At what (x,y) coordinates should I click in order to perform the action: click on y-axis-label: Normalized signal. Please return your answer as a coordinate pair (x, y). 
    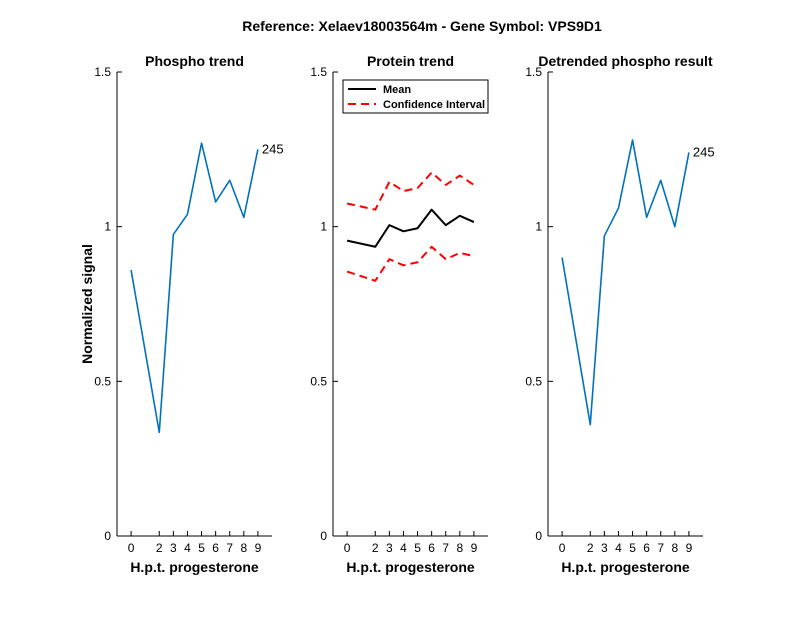
    Looking at the image, I should click on (87, 304).